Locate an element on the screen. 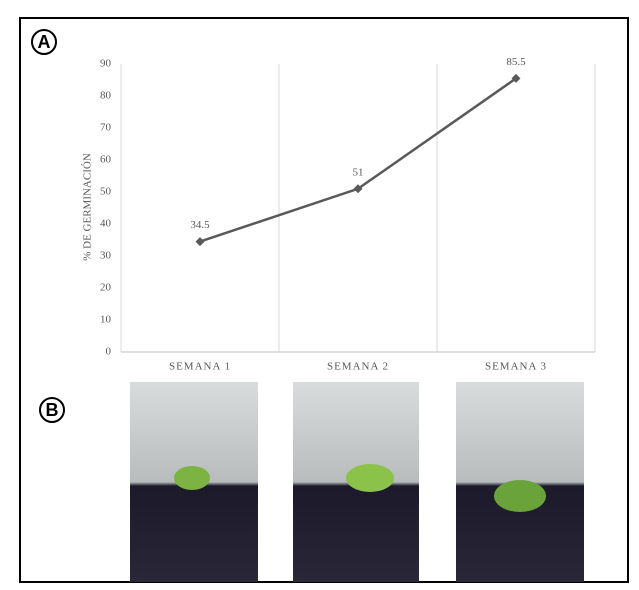 Image resolution: width=639 pixels, height=590 pixels. y-tick-label: 10 is located at coordinates (106, 320).